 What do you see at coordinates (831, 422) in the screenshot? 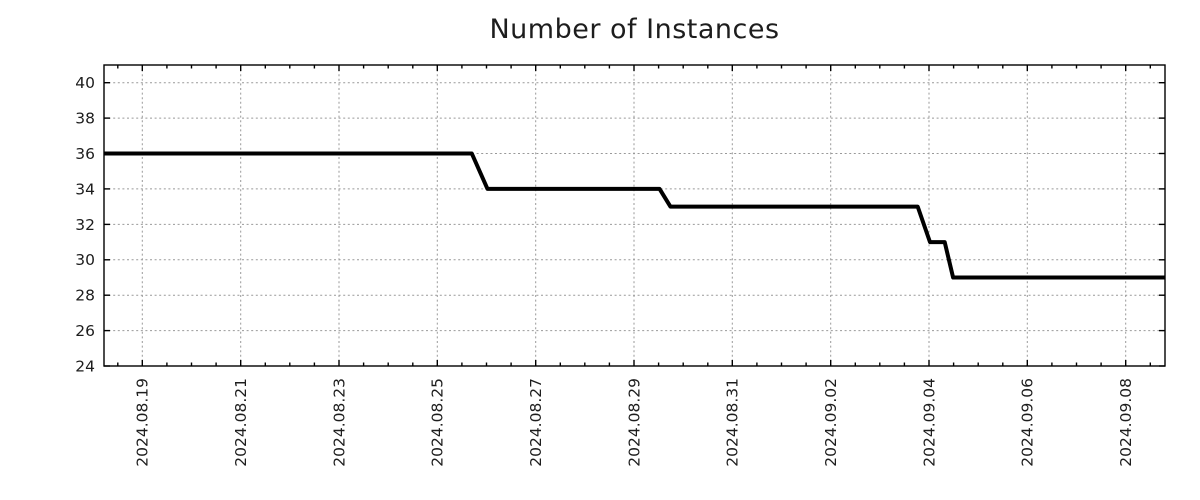
I see `x-tick-label: 2024.09.02` at bounding box center [831, 422].